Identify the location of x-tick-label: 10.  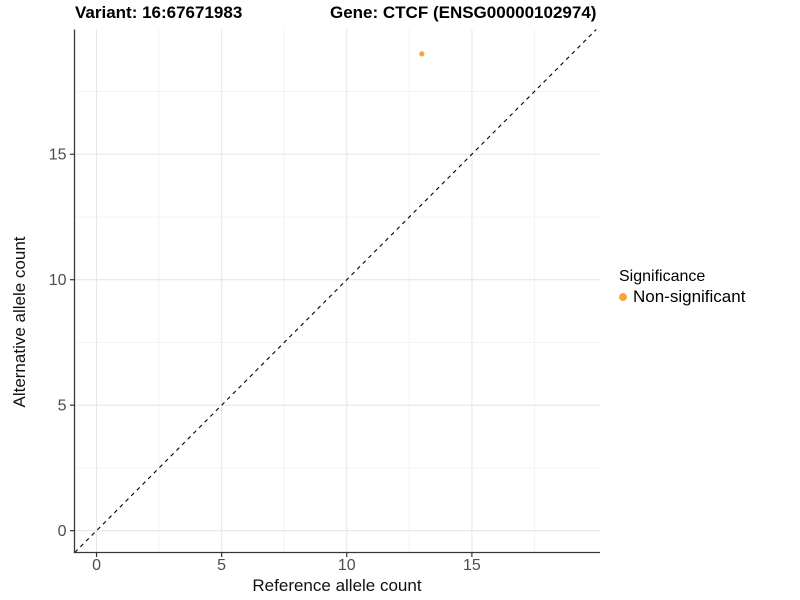
(347, 565).